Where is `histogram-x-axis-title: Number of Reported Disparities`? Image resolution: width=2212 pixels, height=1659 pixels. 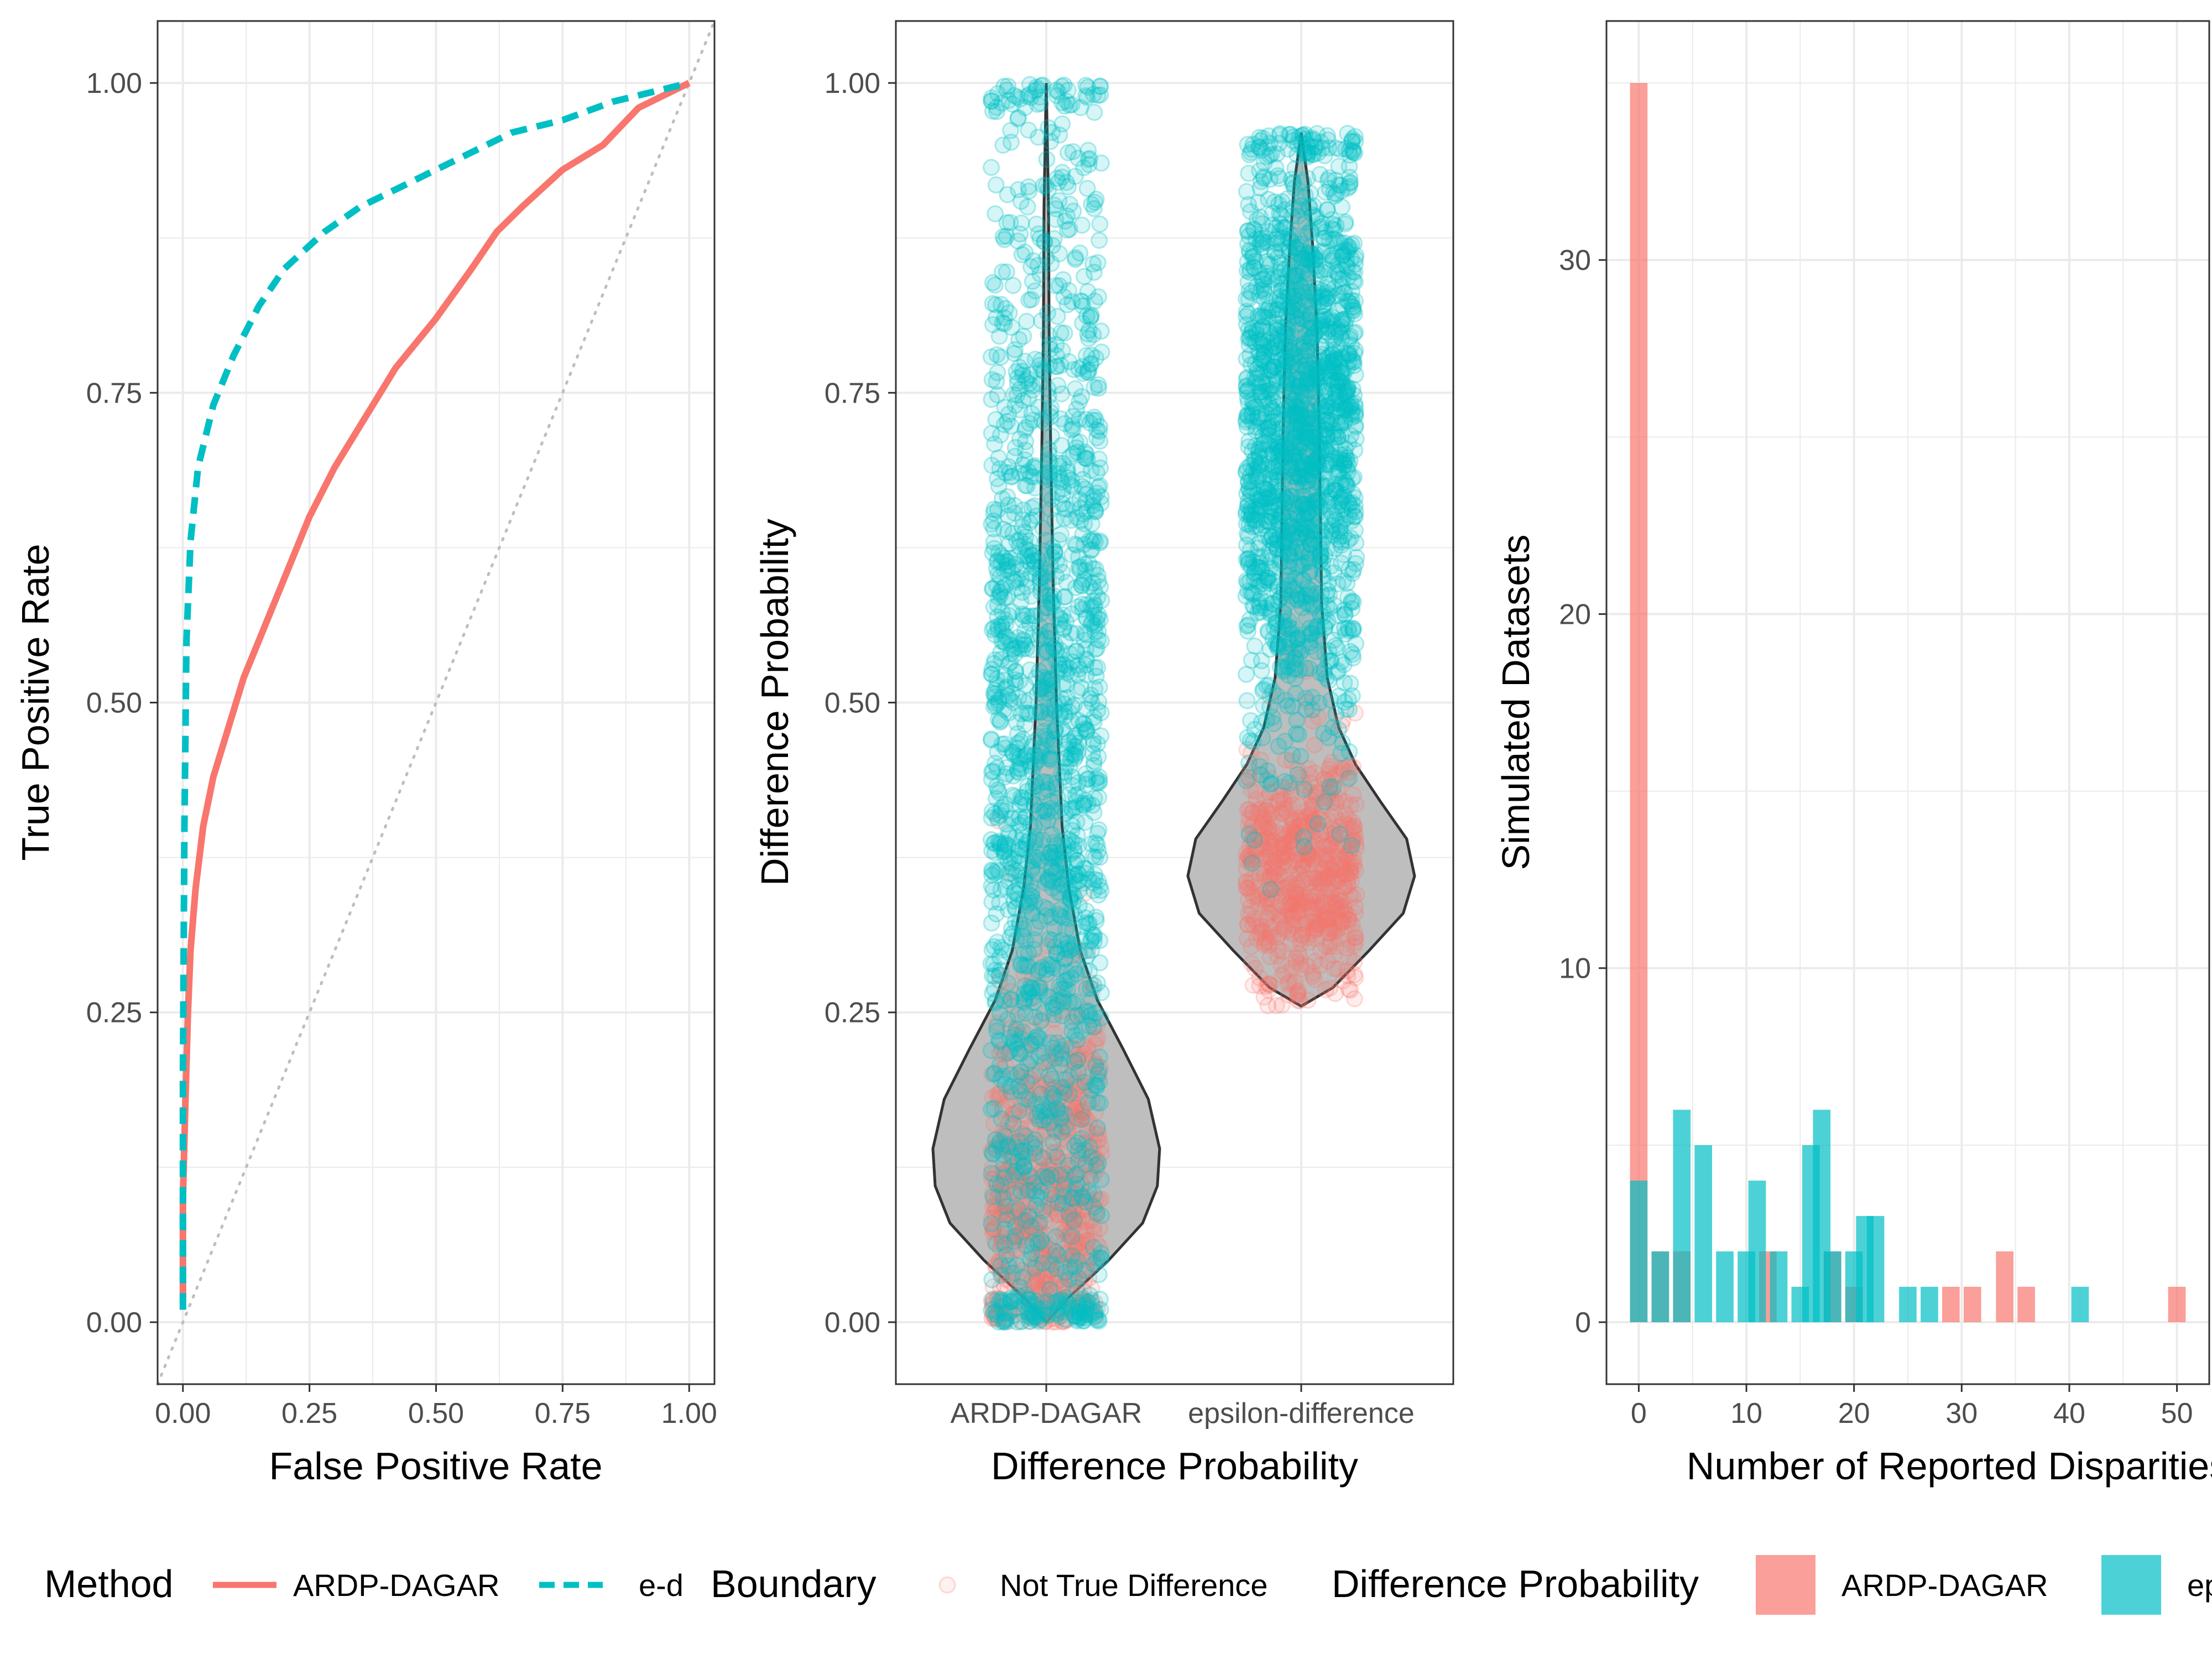
histogram-x-axis-title: Number of Reported Disparities is located at coordinates (1950, 1466).